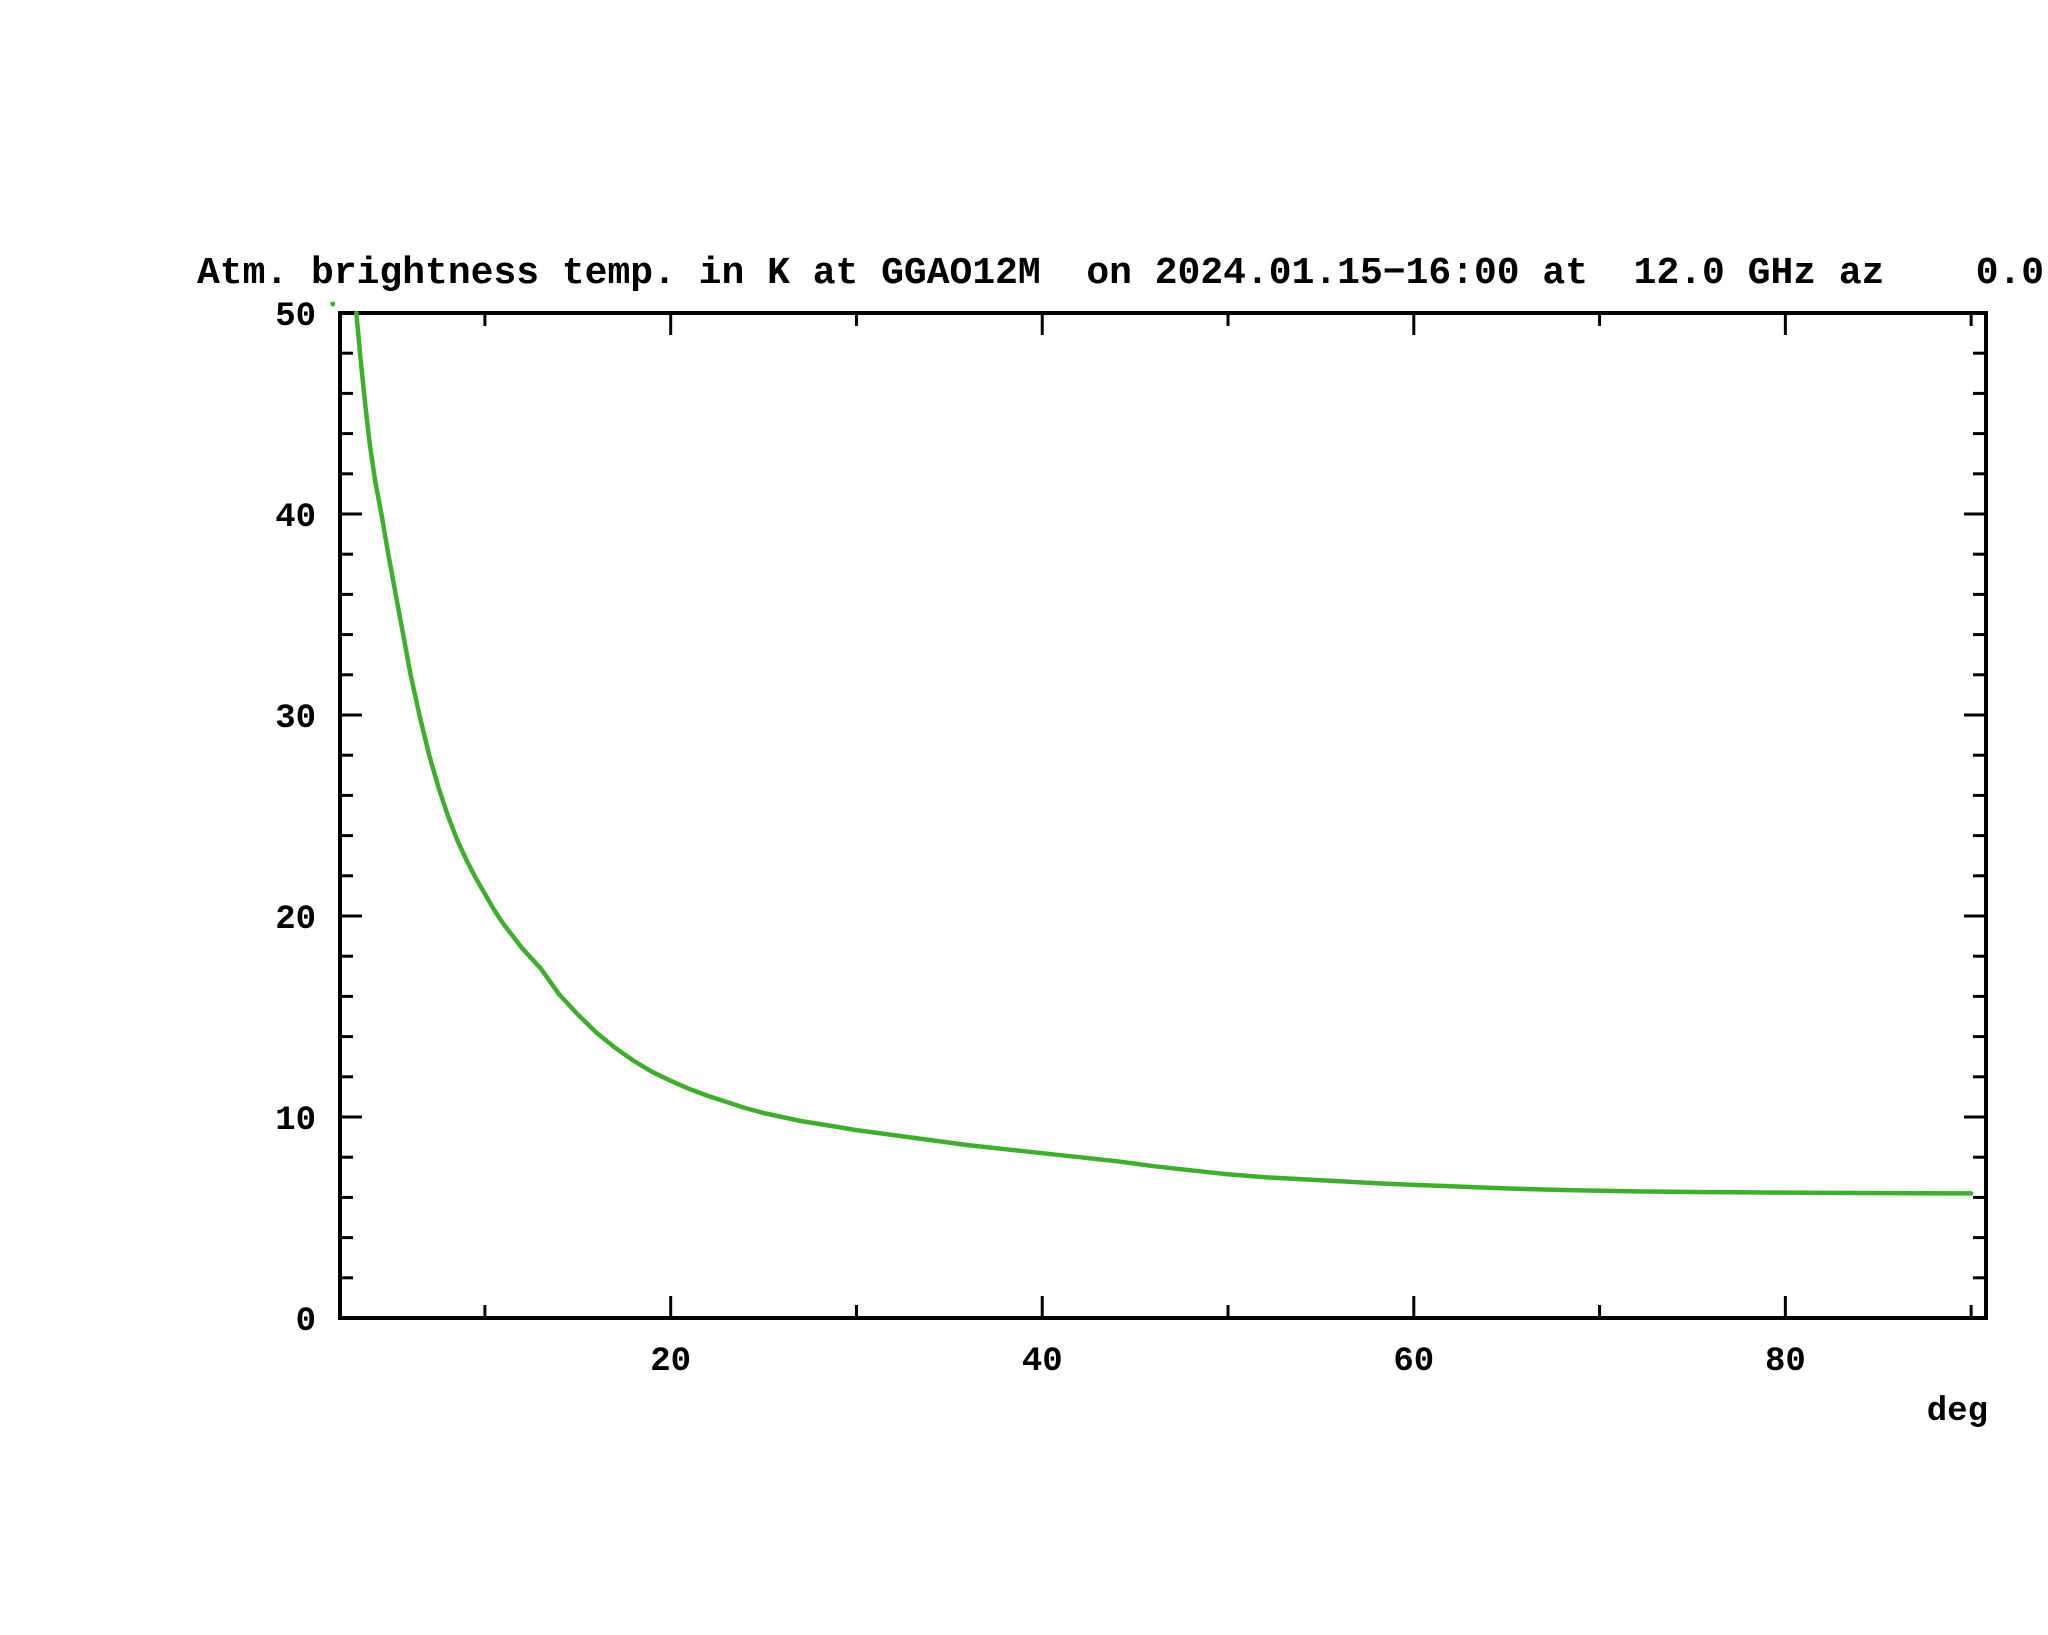  I want to click on x-axis-unit-label: deg, so click(1957, 1412).